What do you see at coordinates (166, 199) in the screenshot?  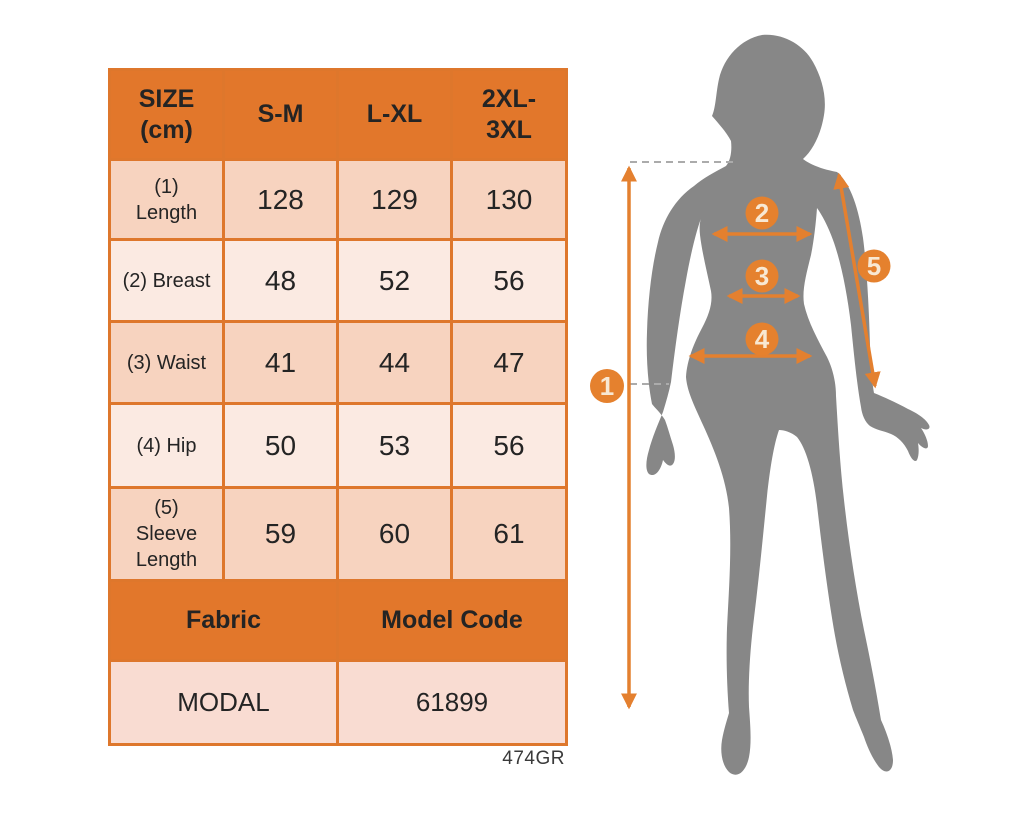 I see `row-label-length: (1) Length` at bounding box center [166, 199].